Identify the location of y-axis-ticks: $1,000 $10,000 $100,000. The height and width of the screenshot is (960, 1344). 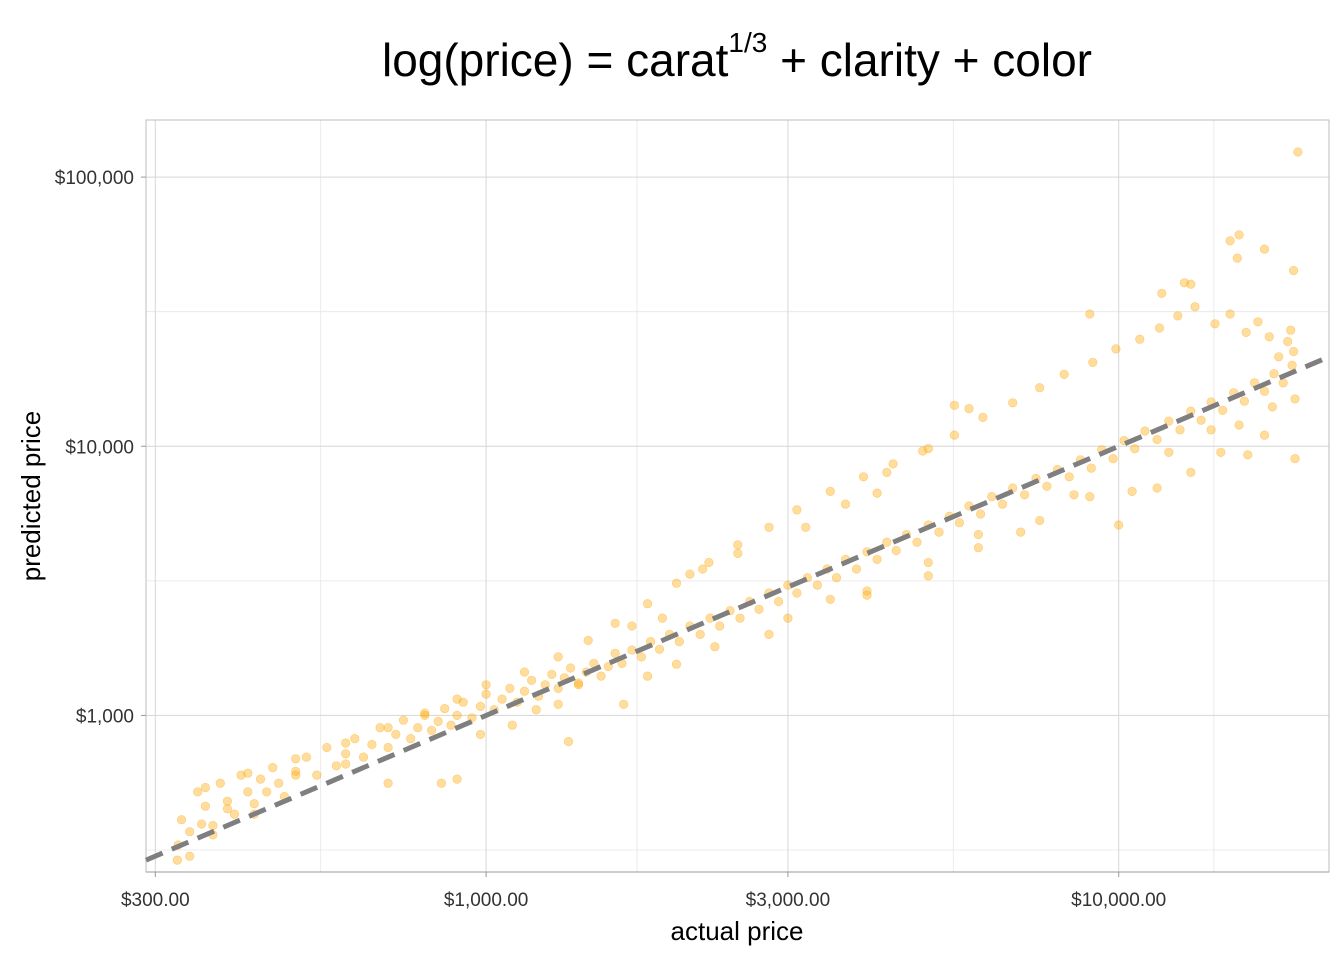
(100, 447).